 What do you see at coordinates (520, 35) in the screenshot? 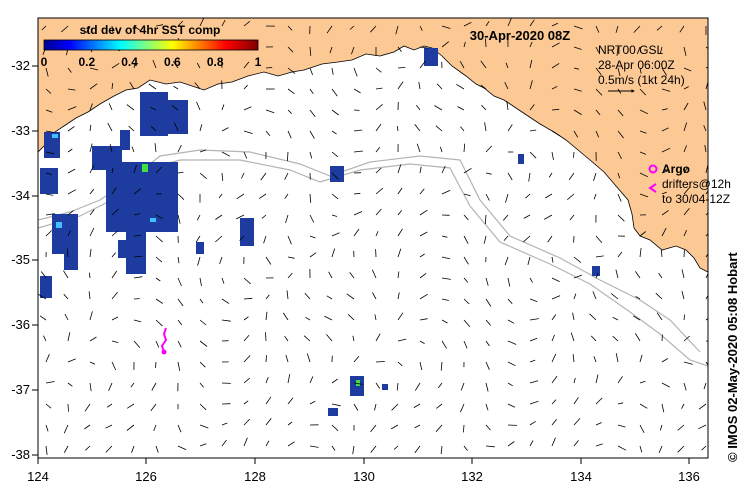
I see `map-timestamp: 30-Apr-2020 08Z` at bounding box center [520, 35].